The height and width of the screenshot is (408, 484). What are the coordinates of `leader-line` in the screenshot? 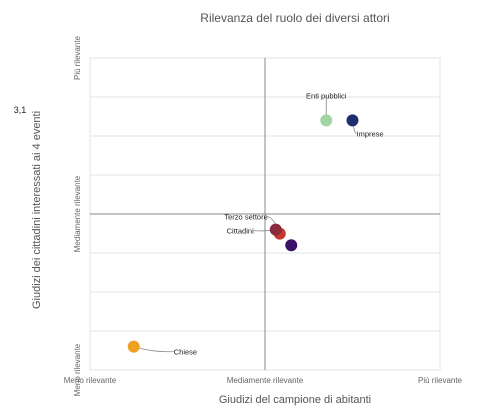 It's located at (153, 349).